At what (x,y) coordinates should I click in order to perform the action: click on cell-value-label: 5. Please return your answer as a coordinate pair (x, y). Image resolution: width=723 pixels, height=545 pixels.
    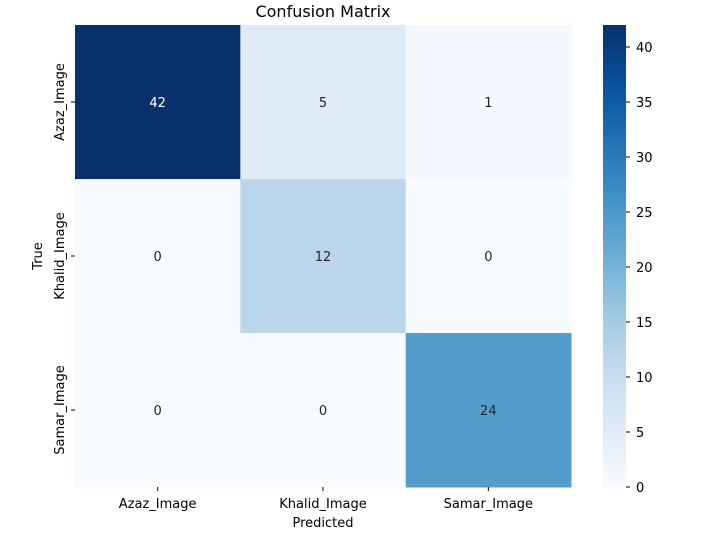
    Looking at the image, I should click on (323, 103).